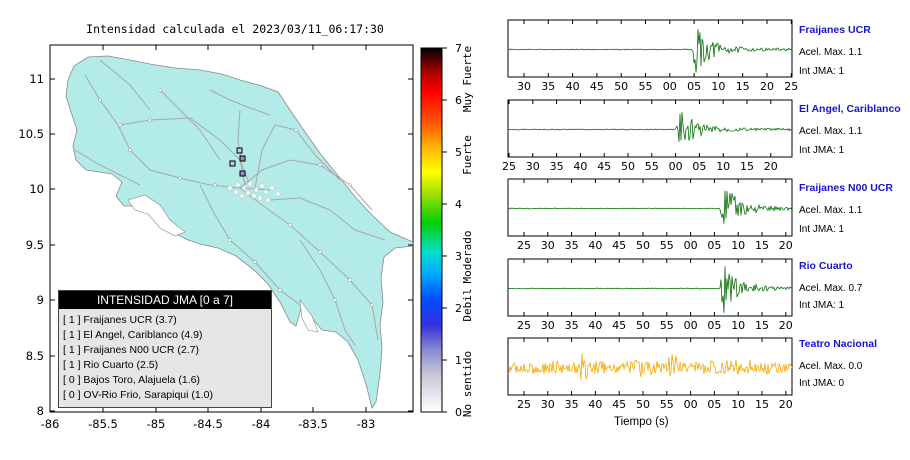 The height and width of the screenshot is (460, 910). I want to click on station-name: Fraijanes N00 UCR, so click(846, 188).